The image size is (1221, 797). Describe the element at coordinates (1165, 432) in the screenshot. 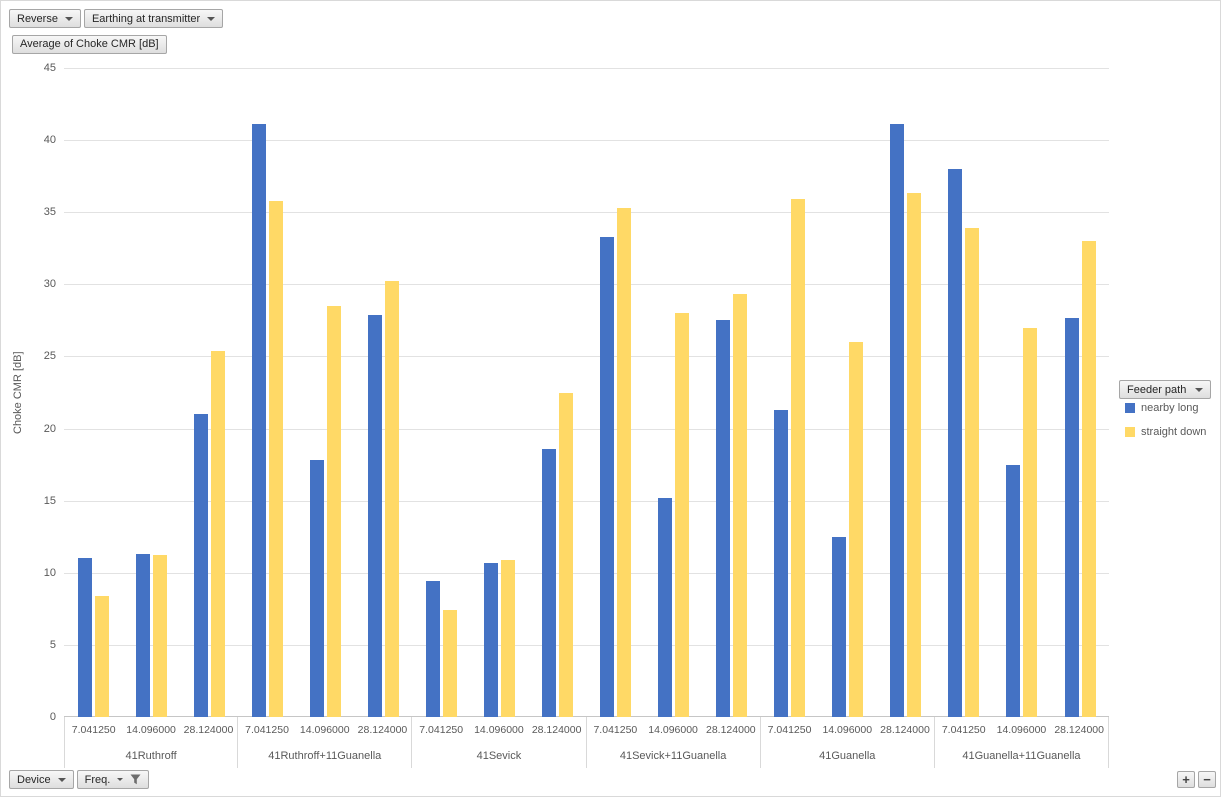

I see `legend-item-straight-down: straight down` at that location.